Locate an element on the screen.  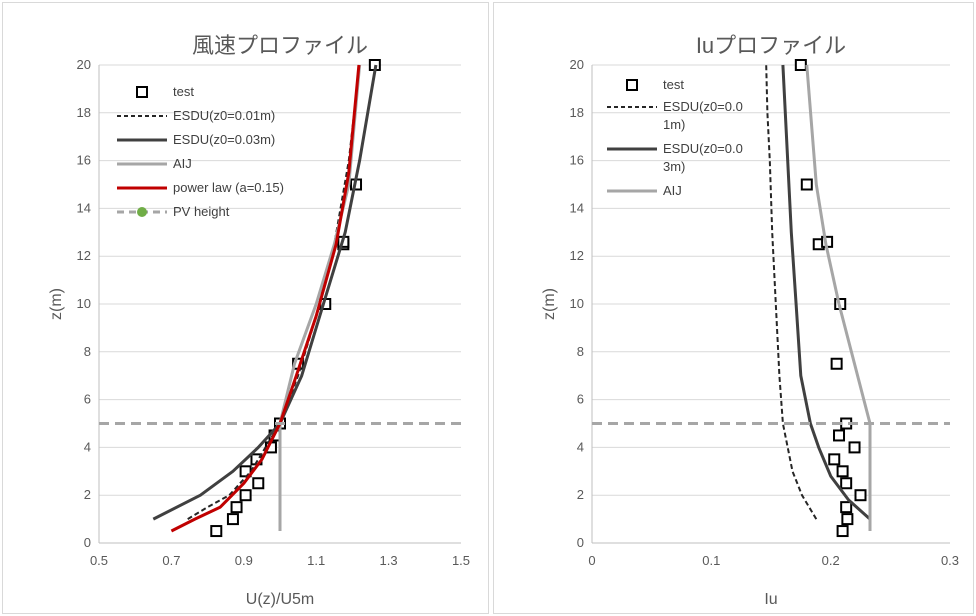
x-tick-label-3: 1.1 is located at coordinates (316, 560).